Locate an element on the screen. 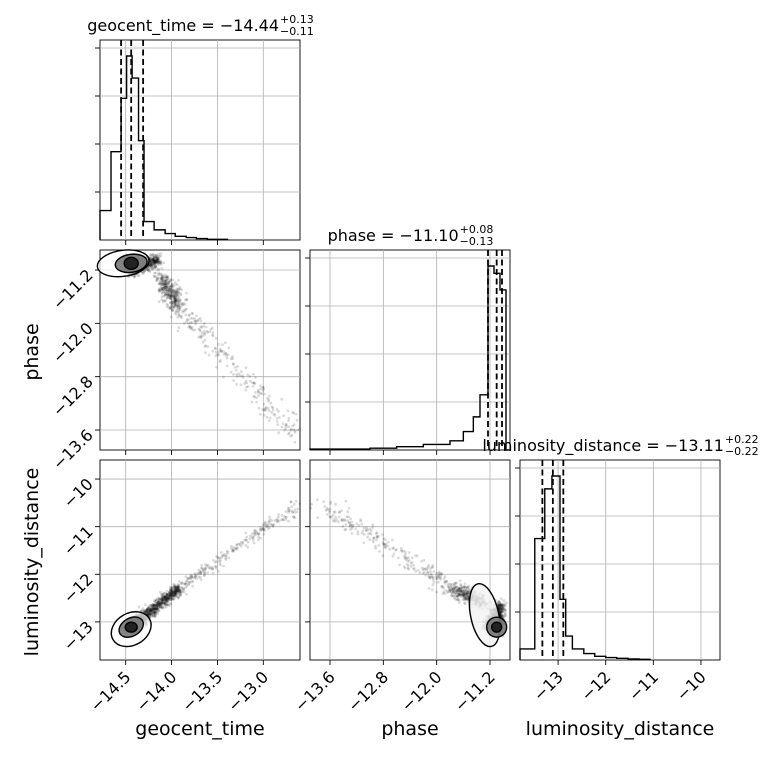  y-tick-label: −11 is located at coordinates (78, 540).